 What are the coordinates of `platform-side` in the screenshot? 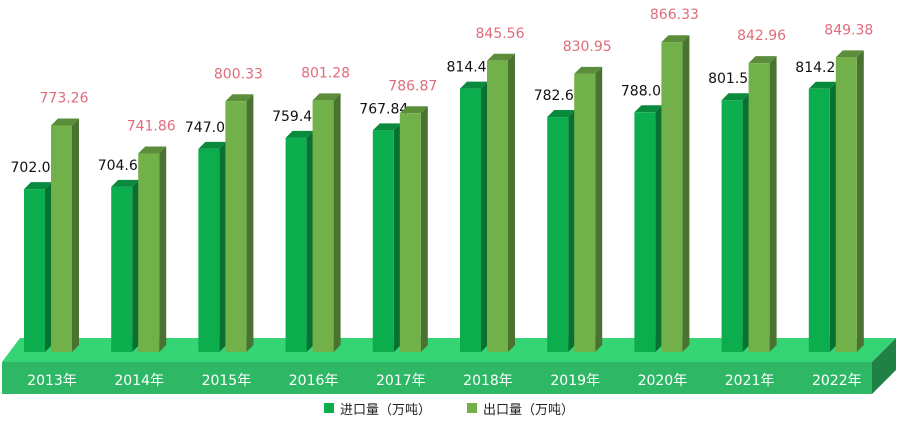 It's located at (884, 366).